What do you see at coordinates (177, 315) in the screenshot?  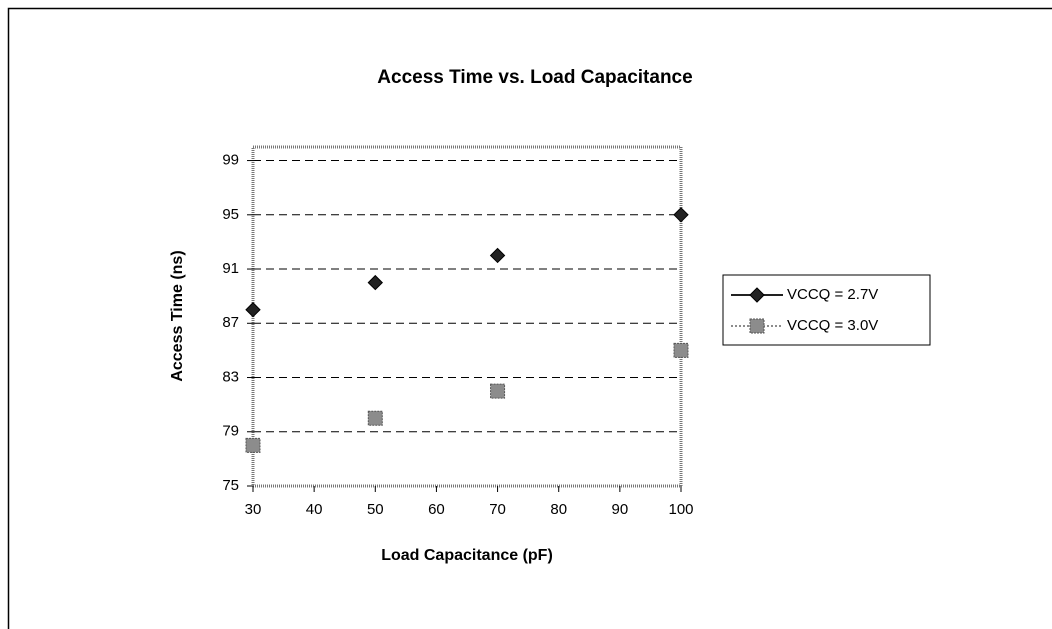 I see `y-axis-label: Access Time (ns)` at bounding box center [177, 315].